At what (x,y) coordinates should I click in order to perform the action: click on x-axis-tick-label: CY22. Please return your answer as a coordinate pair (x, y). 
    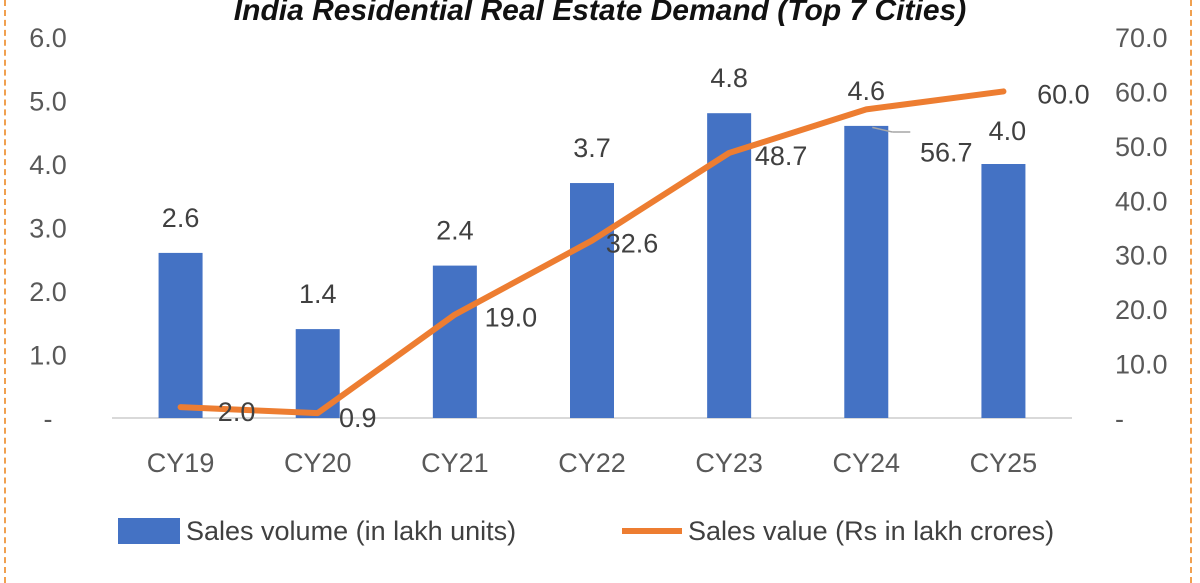
    Looking at the image, I should click on (592, 463).